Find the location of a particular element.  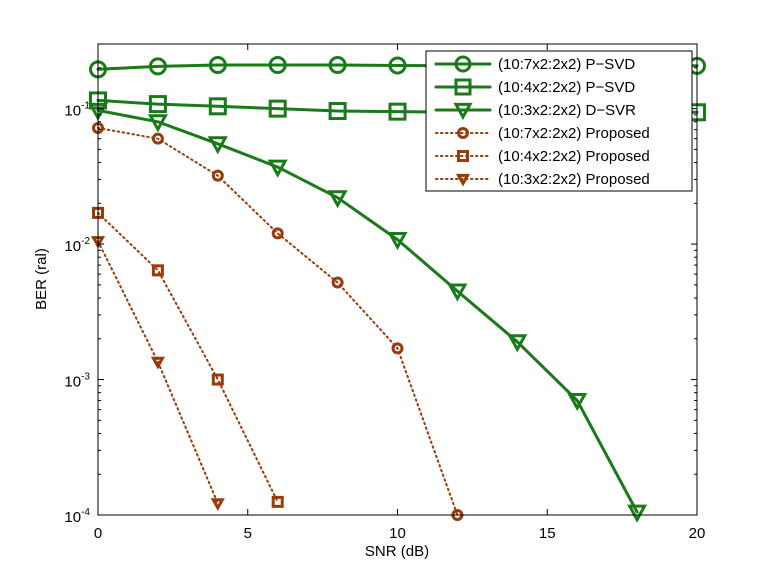

legend-label: (10:7x2:2x2) P−SVD is located at coordinates (566, 64).